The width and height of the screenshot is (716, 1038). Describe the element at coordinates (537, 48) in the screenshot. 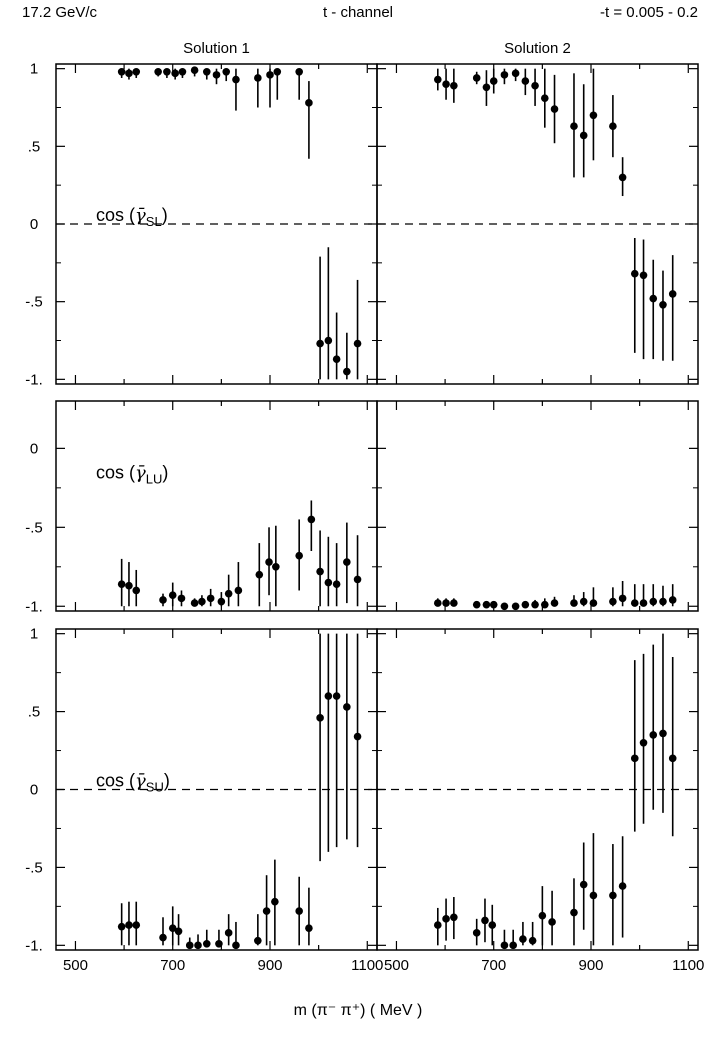

I see `column-title-solution-2: Solution 2` at that location.